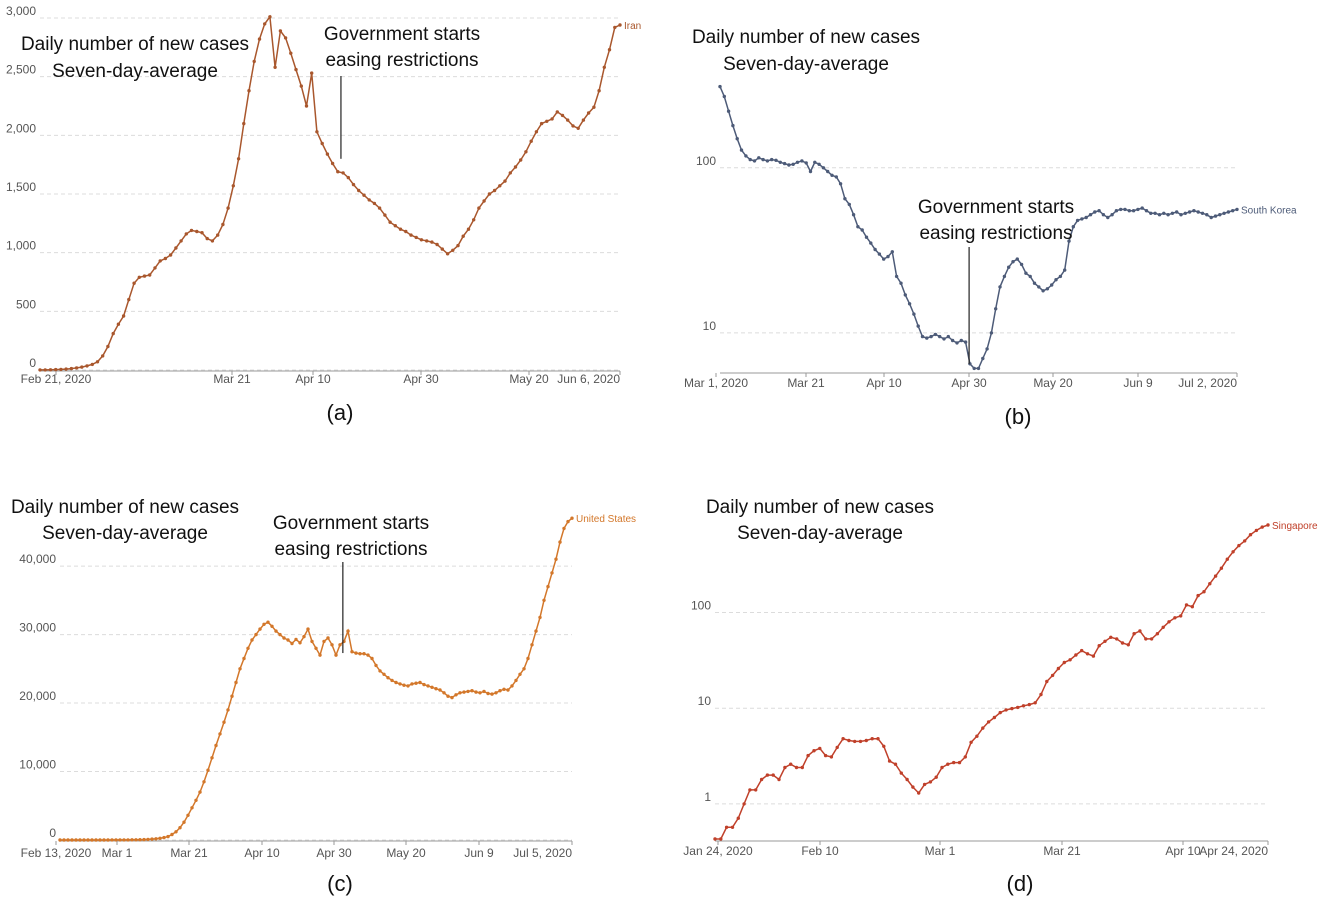 The width and height of the screenshot is (1330, 900). Describe the element at coordinates (340, 412) in the screenshot. I see `panel-label: (a)` at that location.